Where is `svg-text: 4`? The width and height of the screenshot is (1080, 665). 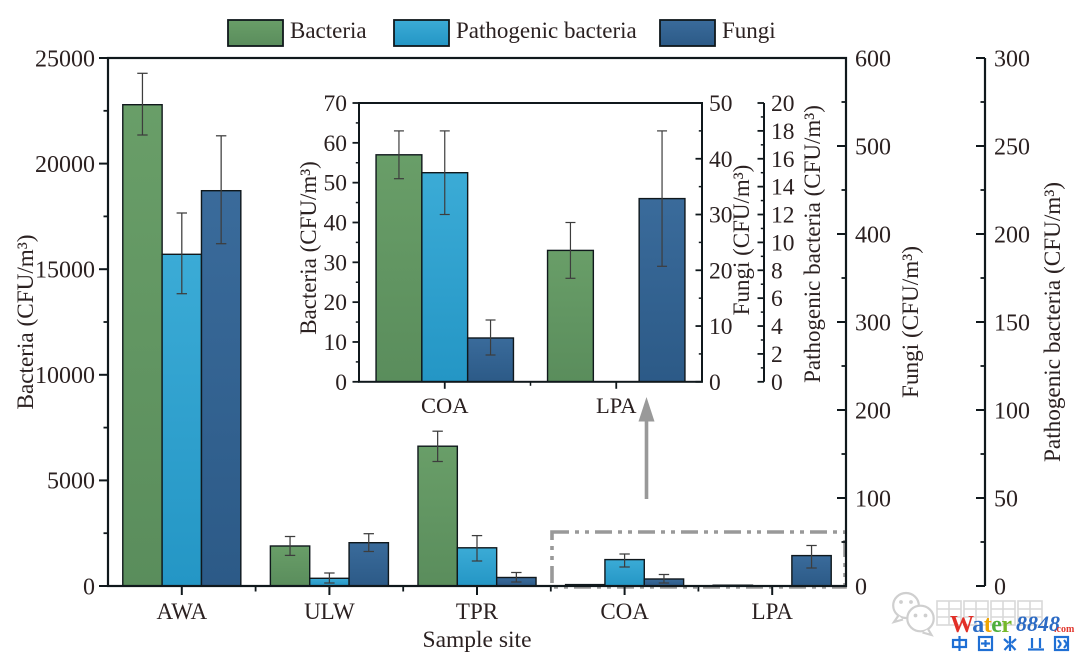
svg-text: 4 is located at coordinates (777, 327).